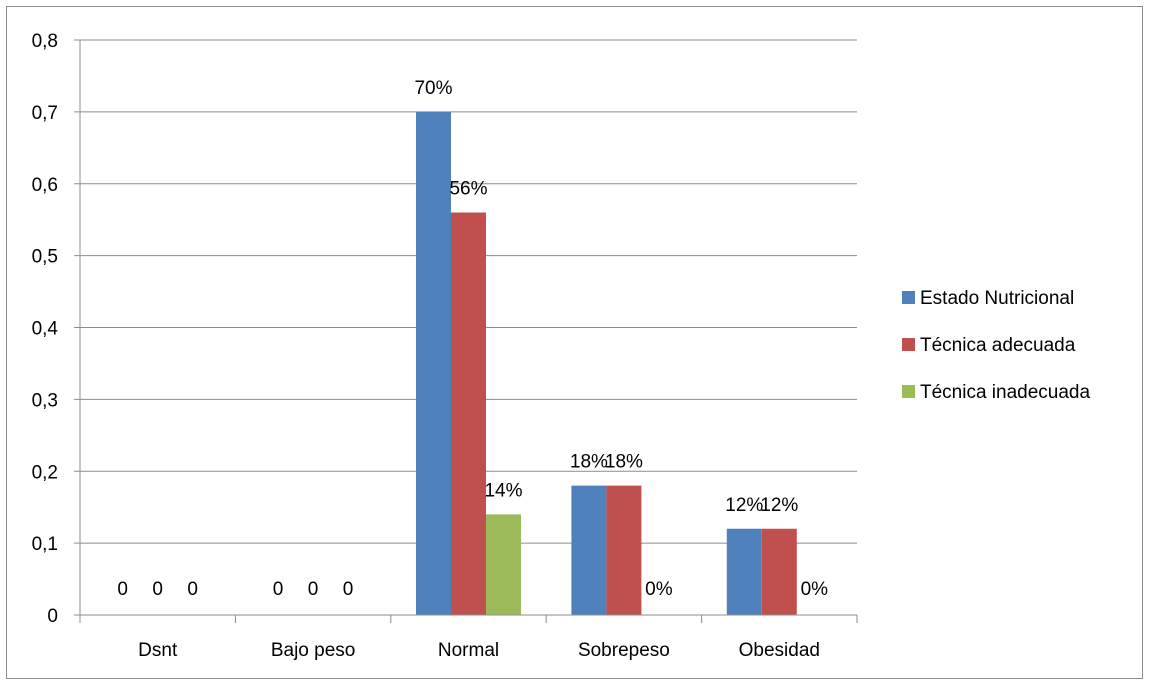 This screenshot has width=1149, height=685. Describe the element at coordinates (779, 650) in the screenshot. I see `category-label: Obesidad` at that location.